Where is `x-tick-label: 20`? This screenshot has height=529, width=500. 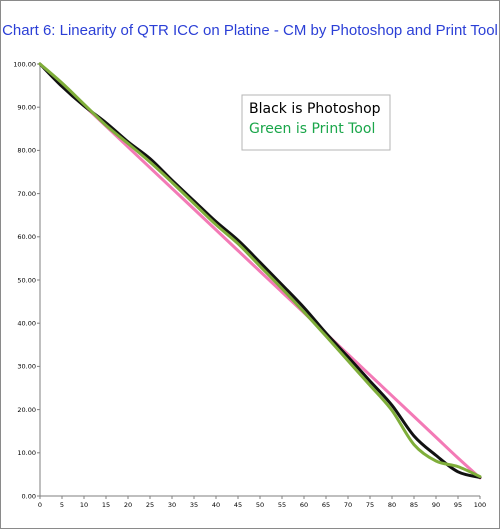
x-tick-label: 20 is located at coordinates (128, 505).